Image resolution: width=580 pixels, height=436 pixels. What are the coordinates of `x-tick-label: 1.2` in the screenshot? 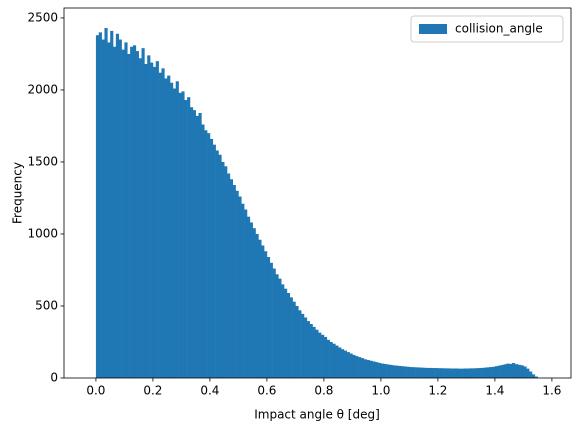 It's located at (437, 391).